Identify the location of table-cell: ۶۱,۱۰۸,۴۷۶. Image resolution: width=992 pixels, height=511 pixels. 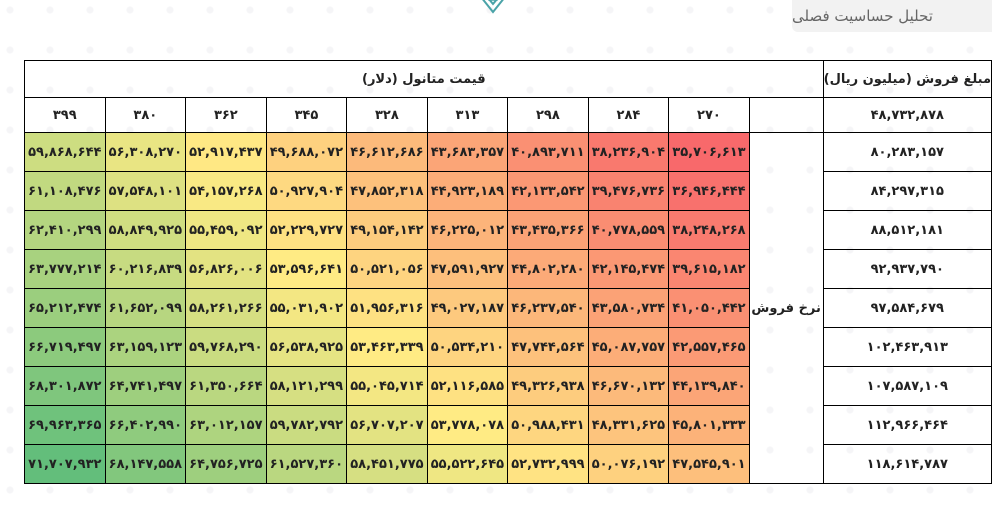
(65, 191).